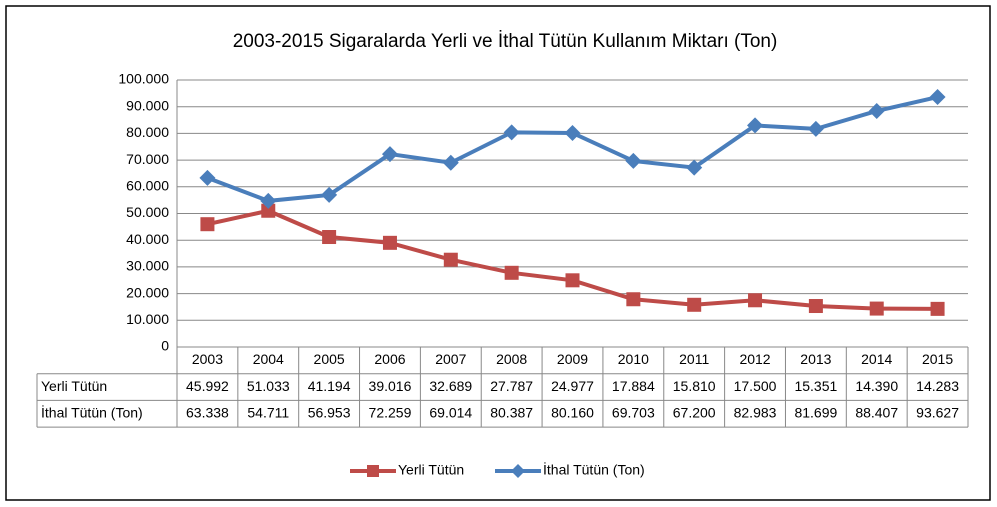  Describe the element at coordinates (572, 412) in the screenshot. I see `table-value: 80.160` at that location.